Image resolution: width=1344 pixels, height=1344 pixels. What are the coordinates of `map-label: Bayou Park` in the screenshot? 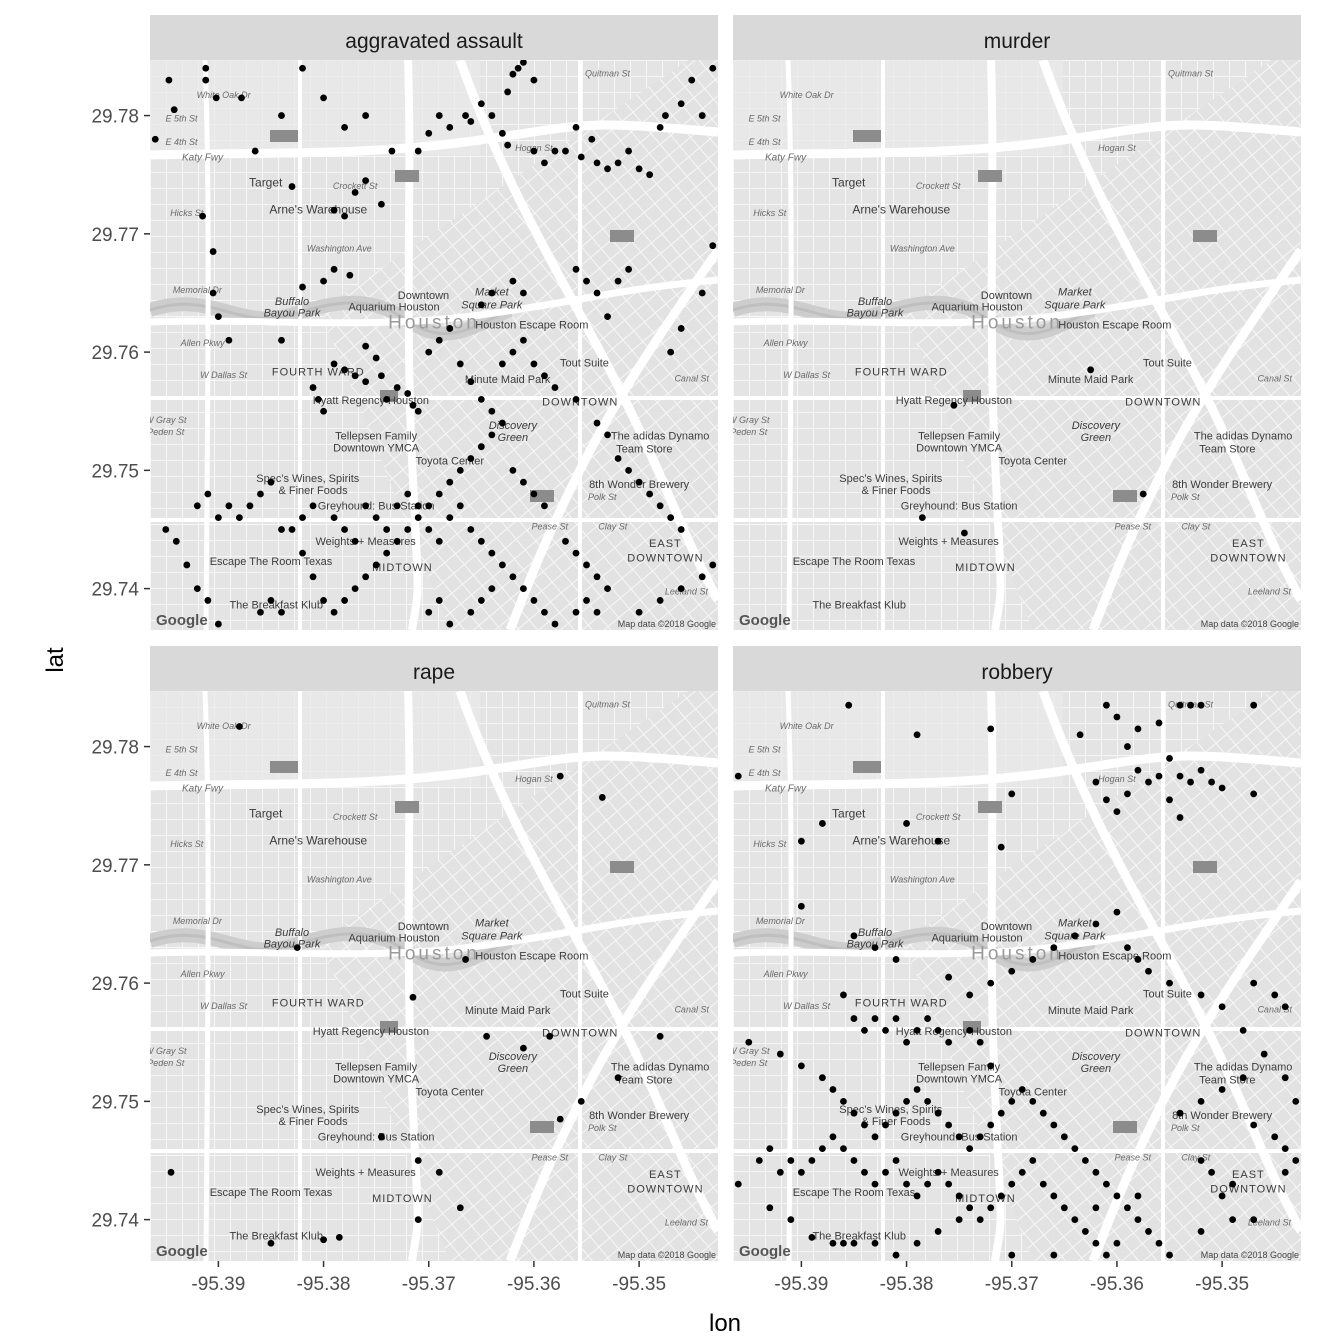 It's located at (292, 314).